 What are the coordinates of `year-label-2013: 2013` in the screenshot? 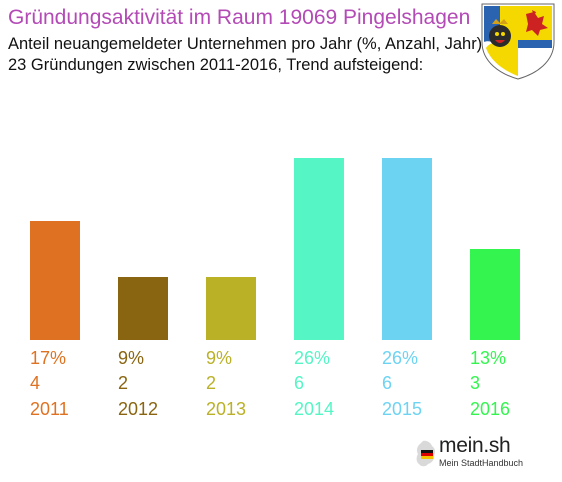 It's located at (226, 409).